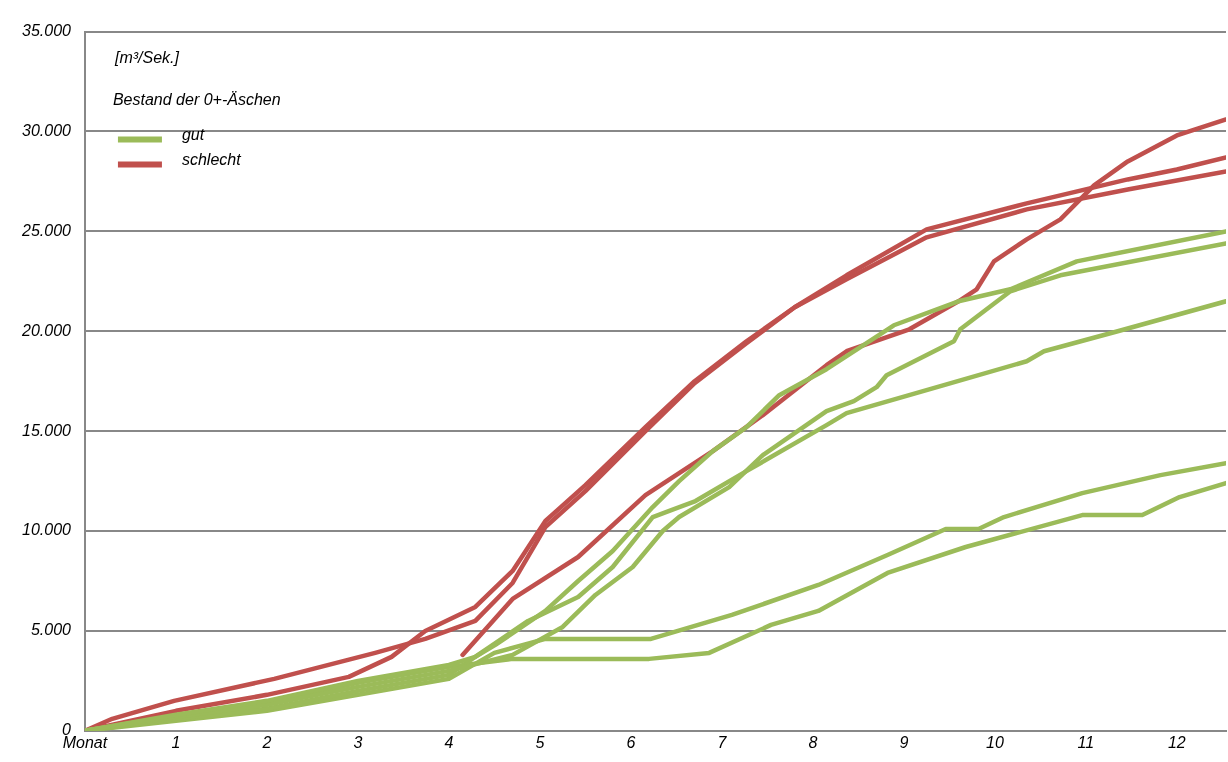 The image size is (1228, 762). Describe the element at coordinates (47, 530) in the screenshot. I see `y-tick-label: 10.000` at that location.